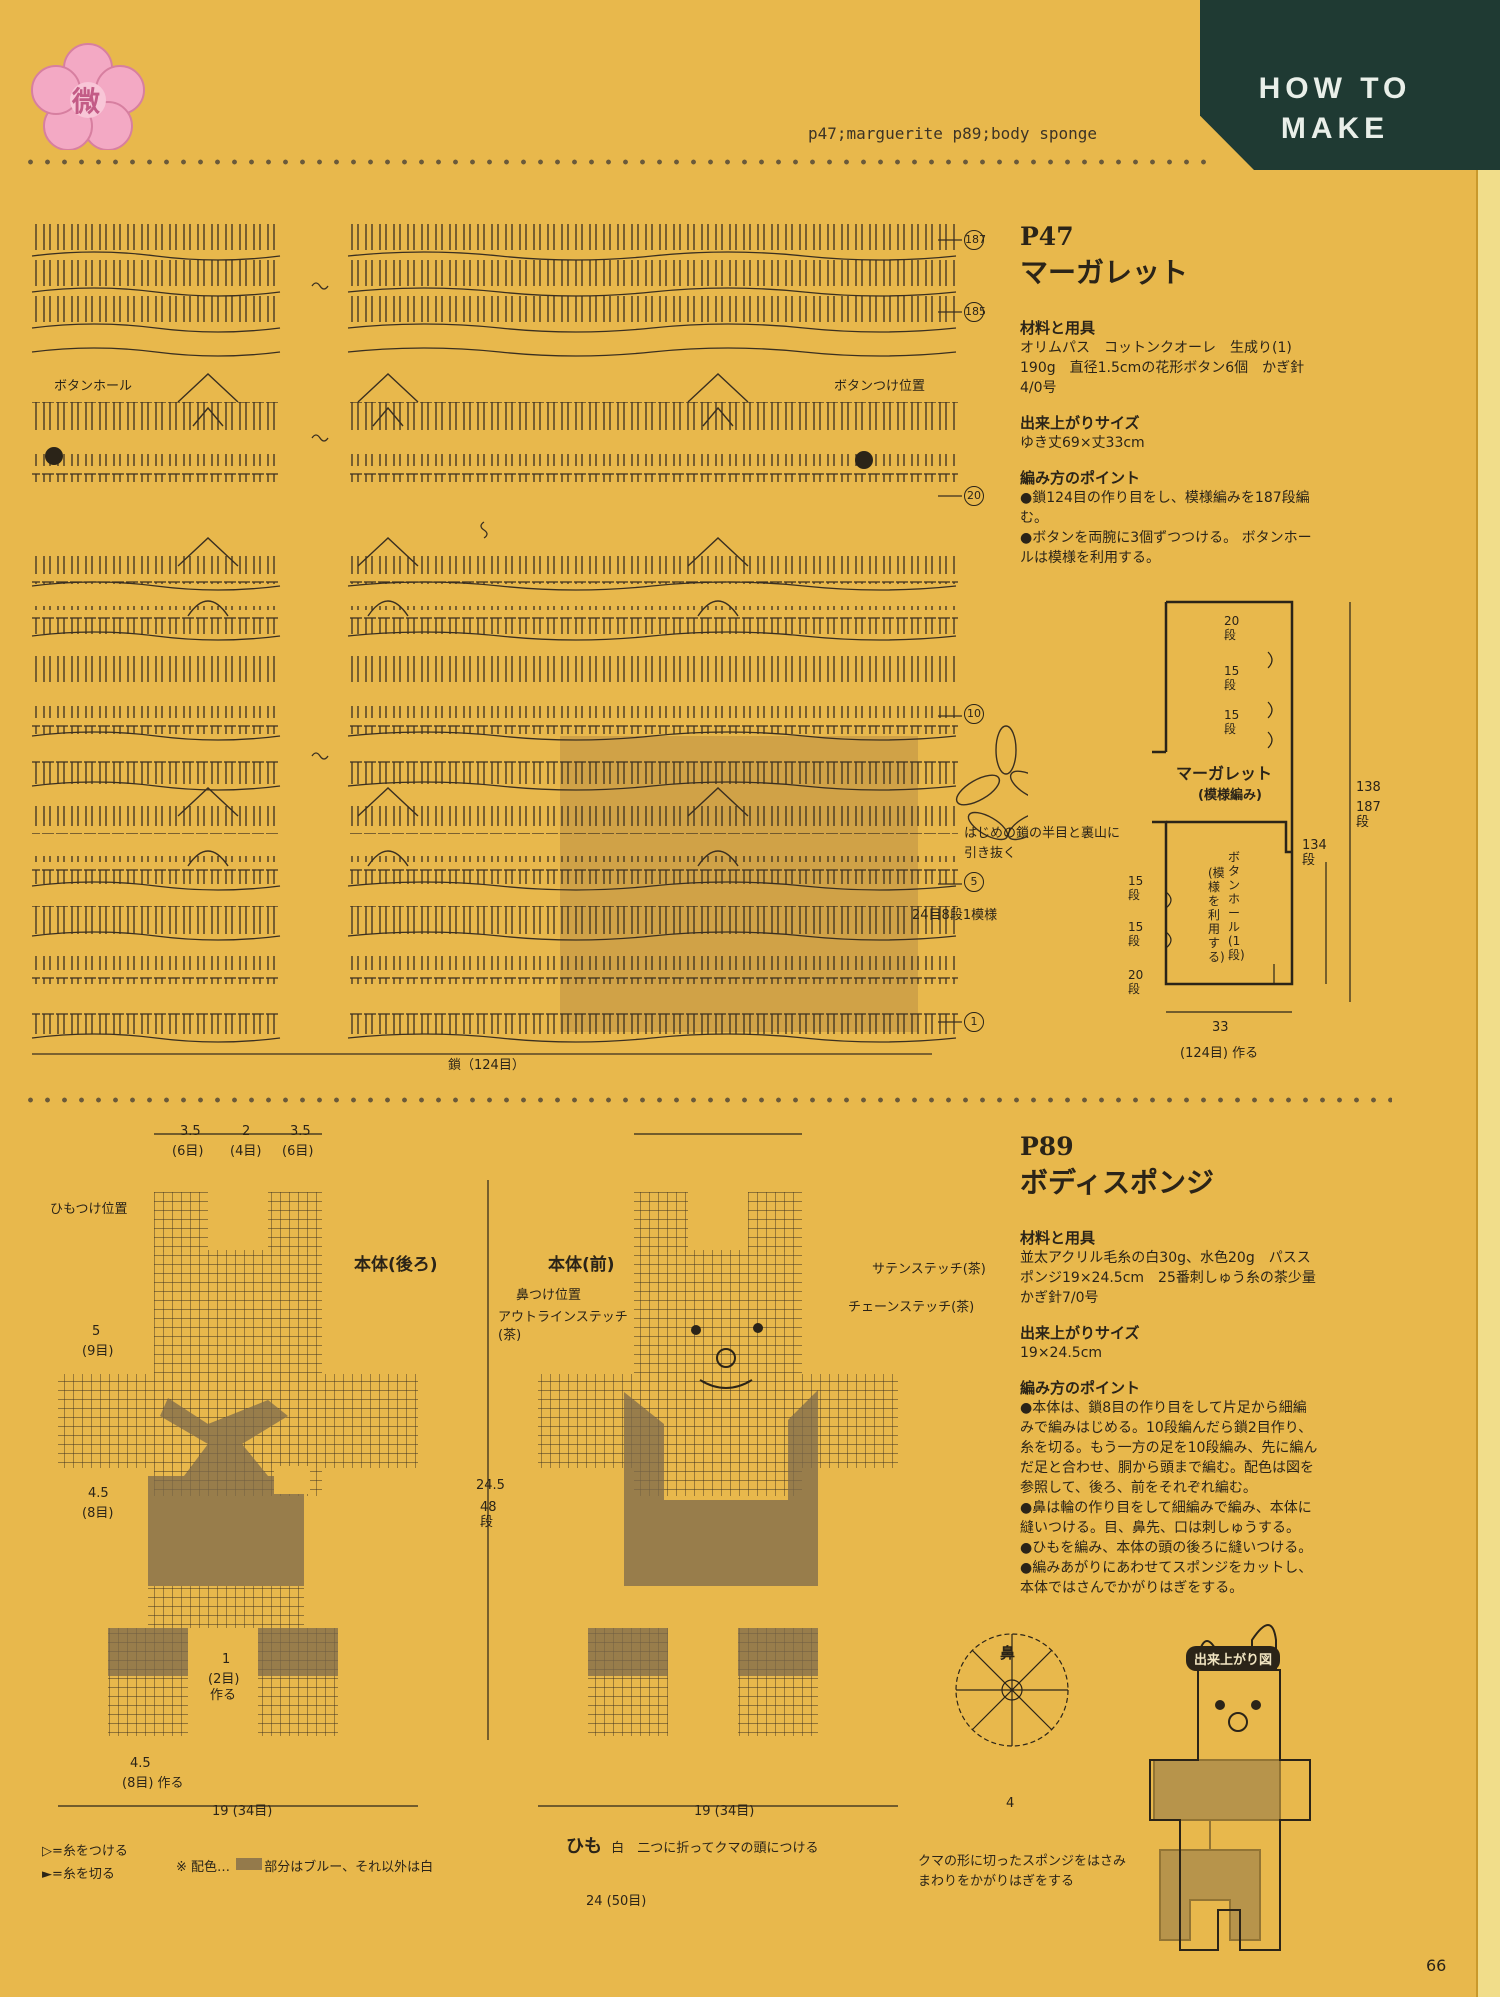  What do you see at coordinates (1251, 806) in the screenshot?
I see `p47-schematic` at bounding box center [1251, 806].